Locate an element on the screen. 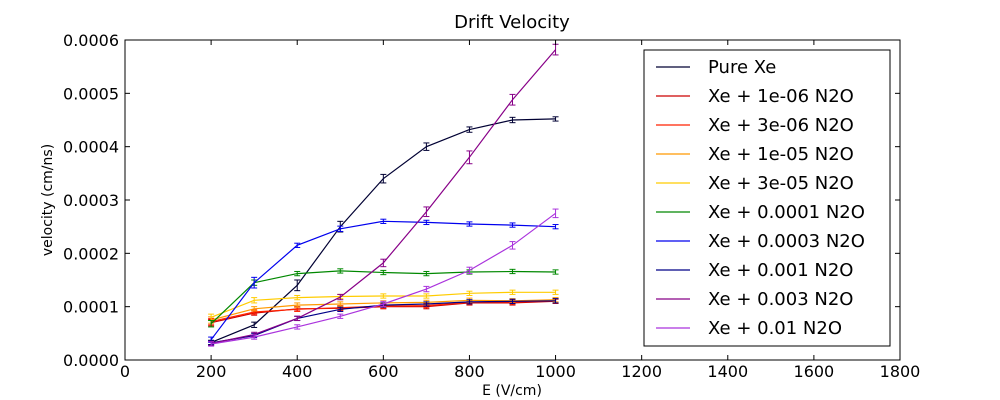  x-tick-label: 0 is located at coordinates (125, 371).